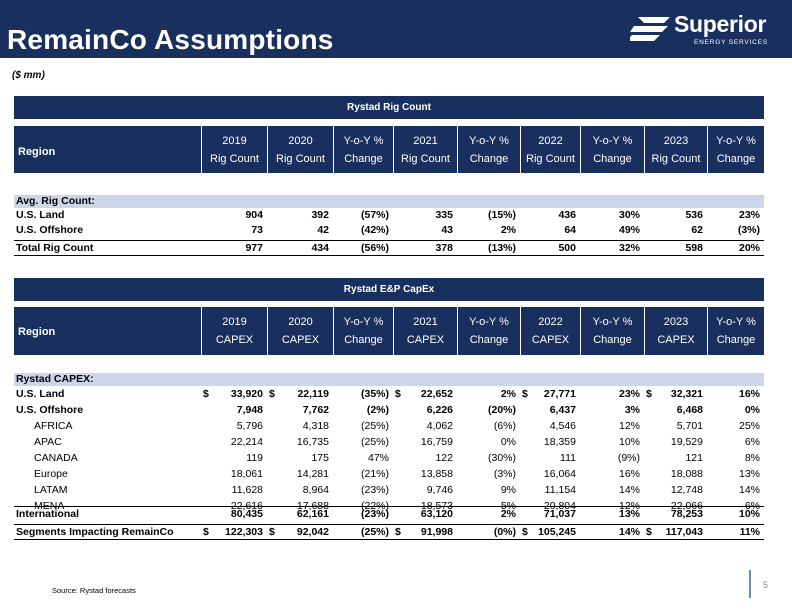 This screenshot has height=612, width=792. What do you see at coordinates (550, 322) in the screenshot?
I see `col-header-line1: 2022` at bounding box center [550, 322].